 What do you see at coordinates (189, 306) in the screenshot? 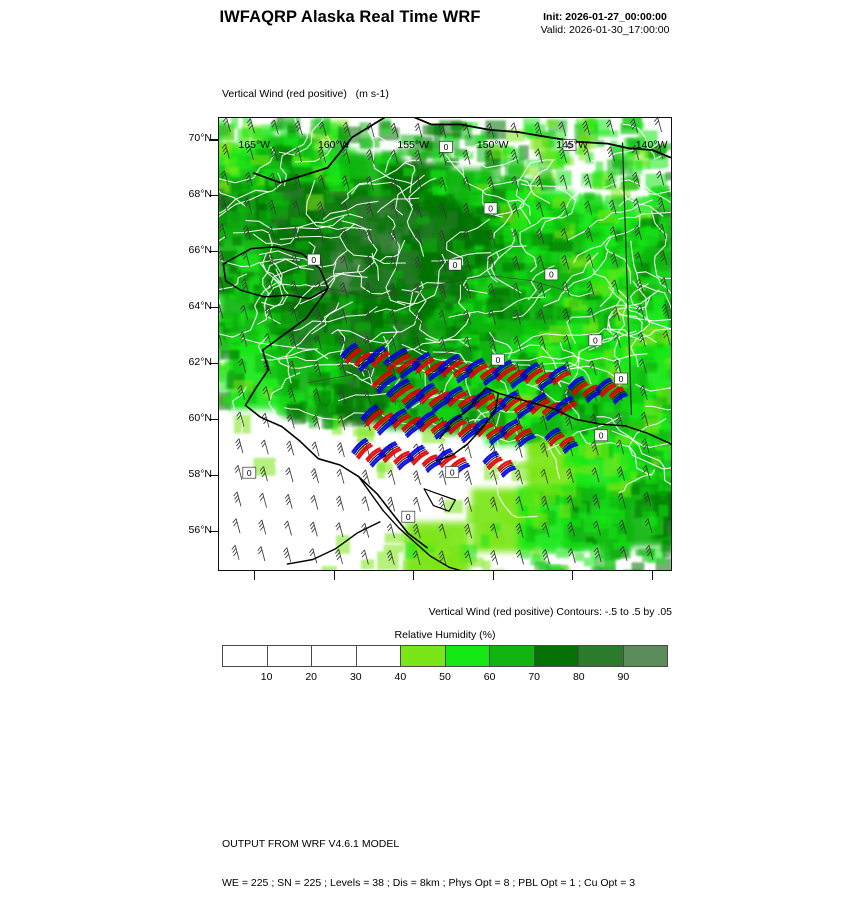
I see `latitude-tick-label: 64°N` at bounding box center [189, 306].